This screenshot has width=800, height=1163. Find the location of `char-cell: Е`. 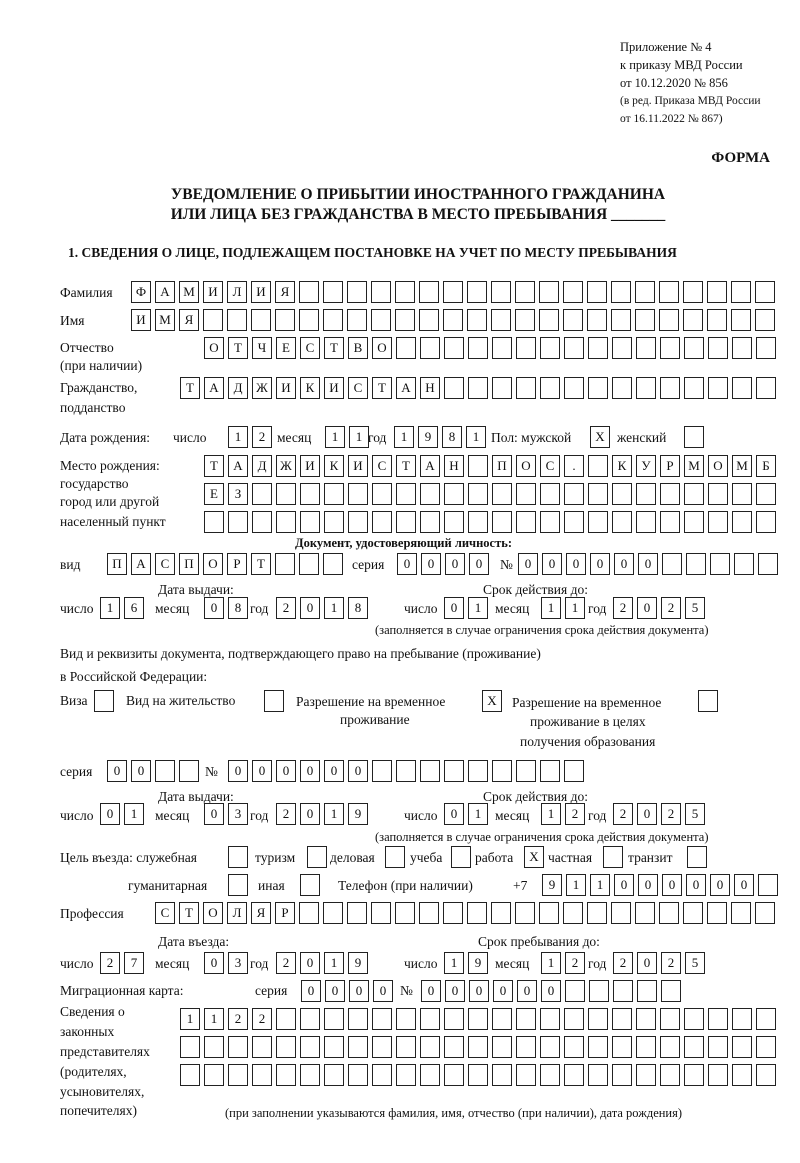

char-cell: Е is located at coordinates (286, 348).